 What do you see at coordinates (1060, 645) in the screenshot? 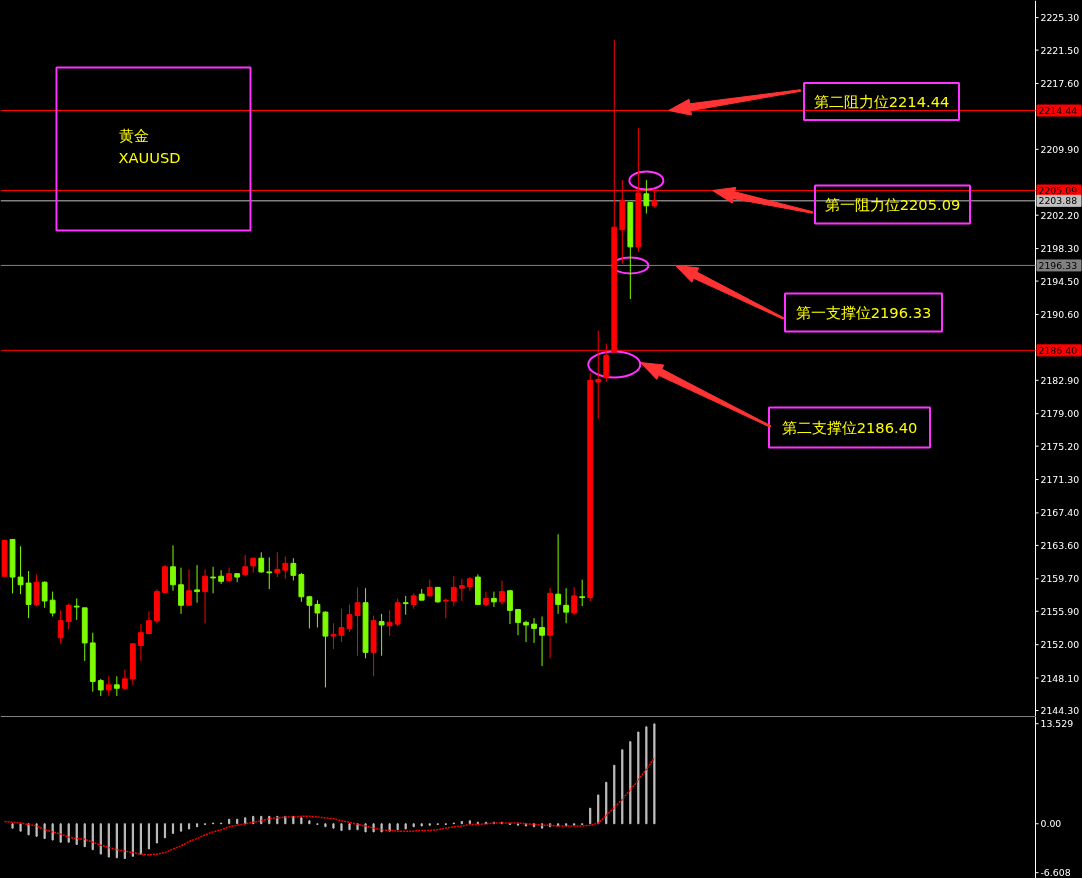
I see `y-tick-label: 2152.00` at bounding box center [1060, 645].